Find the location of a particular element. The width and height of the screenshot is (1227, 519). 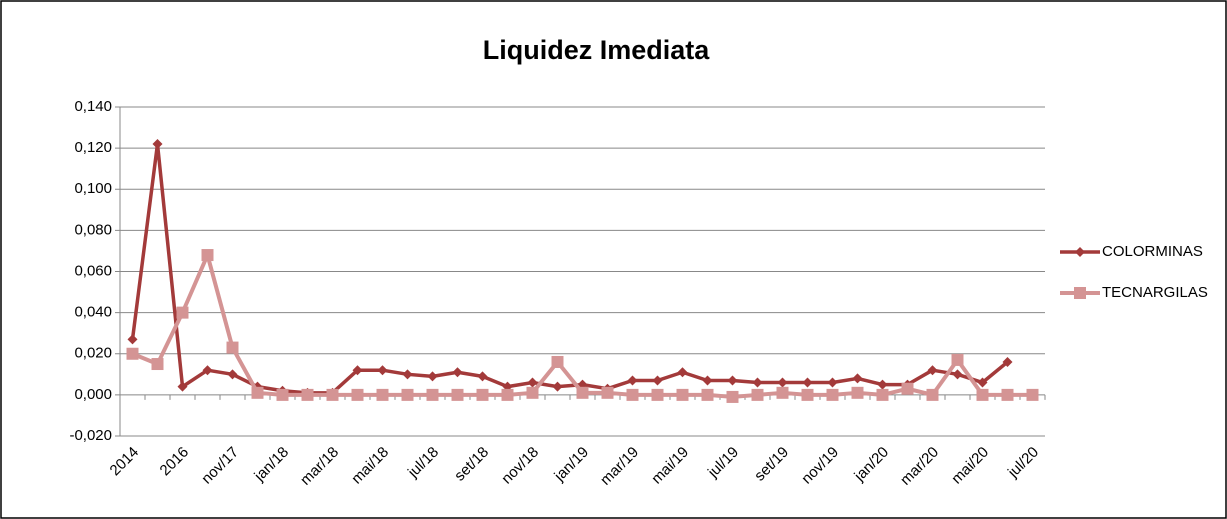

y-tick-label: 0,120 is located at coordinates (93, 147).